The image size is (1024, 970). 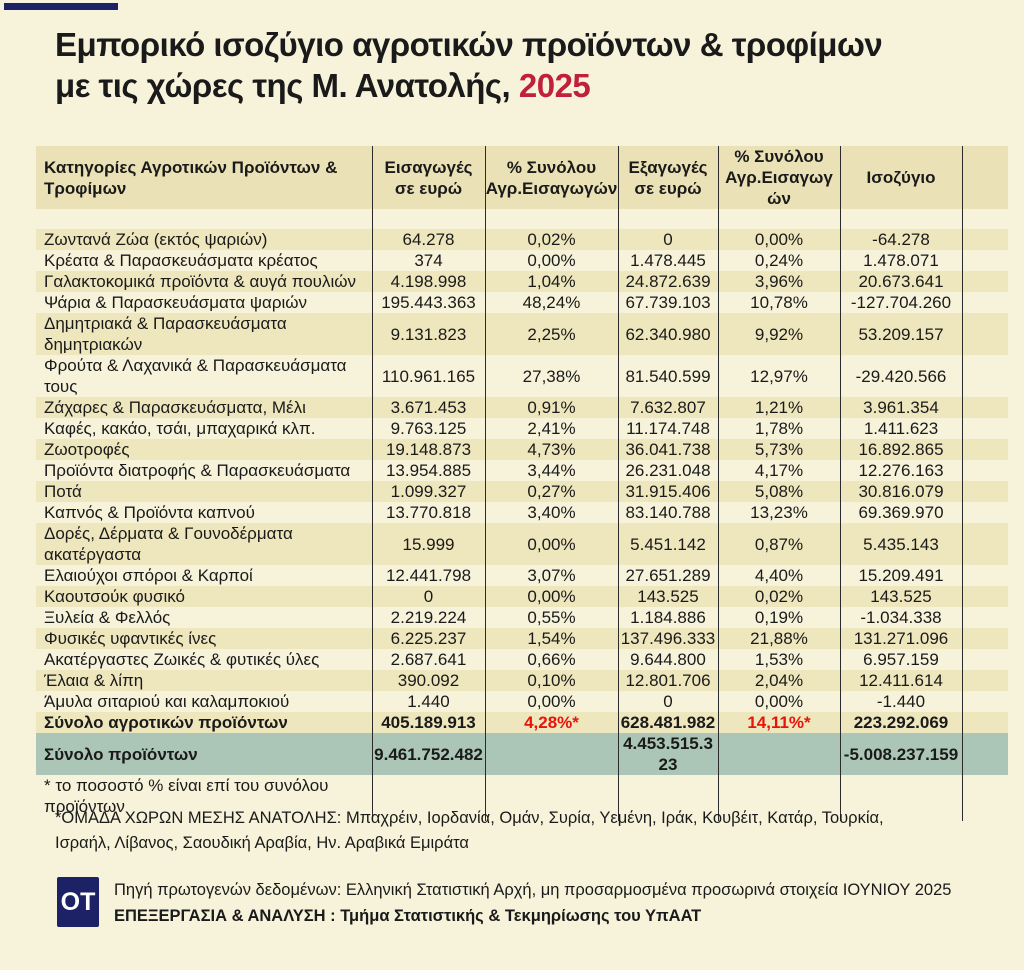 What do you see at coordinates (429, 281) in the screenshot?
I see `cell-imports: 4.198.998` at bounding box center [429, 281].